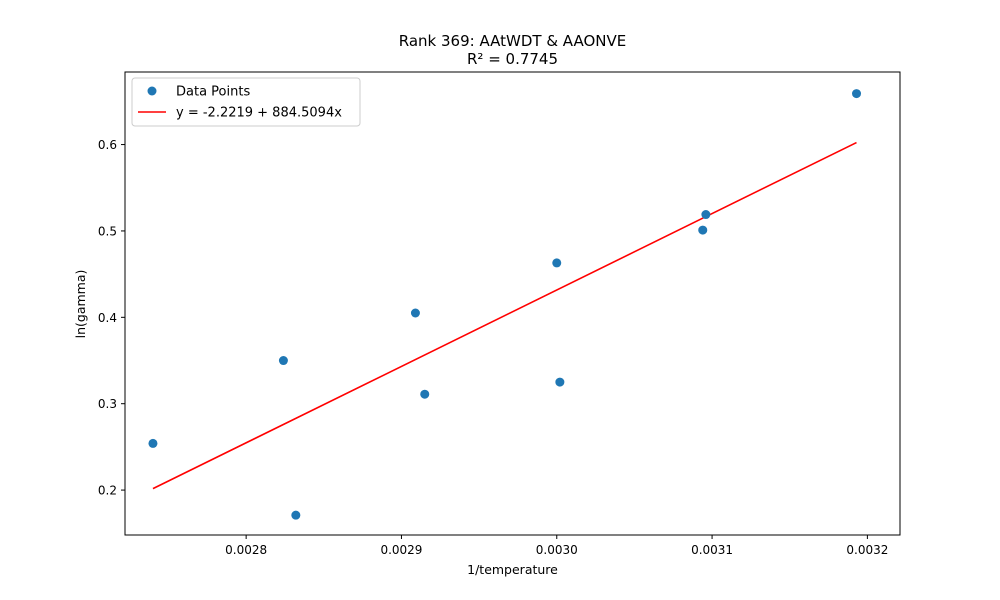 Image resolution: width=1000 pixels, height=600 pixels. What do you see at coordinates (867, 550) in the screenshot?
I see `x-tick-label: 0.0032` at bounding box center [867, 550].